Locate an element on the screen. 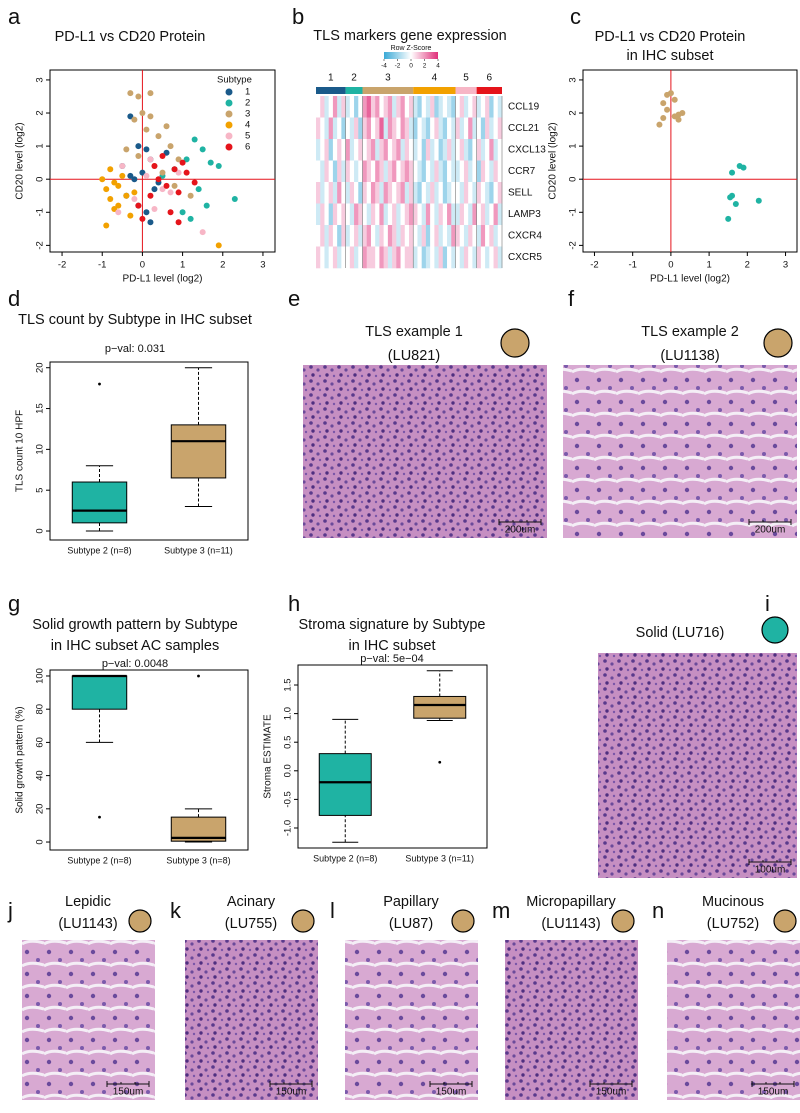 Image resolution: width=800 pixels, height=1113 pixels. y-tick-label: -0.5 is located at coordinates (288, 799).